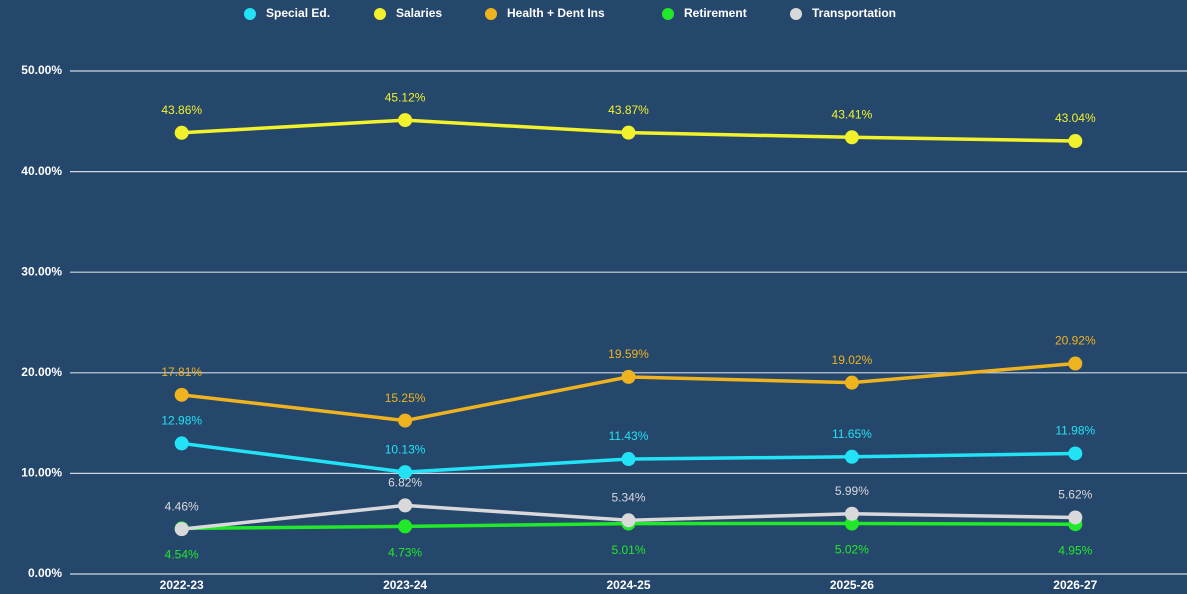 This screenshot has height=594, width=1187. Describe the element at coordinates (1075, 431) in the screenshot. I see `data-label: 11.98%` at that location.